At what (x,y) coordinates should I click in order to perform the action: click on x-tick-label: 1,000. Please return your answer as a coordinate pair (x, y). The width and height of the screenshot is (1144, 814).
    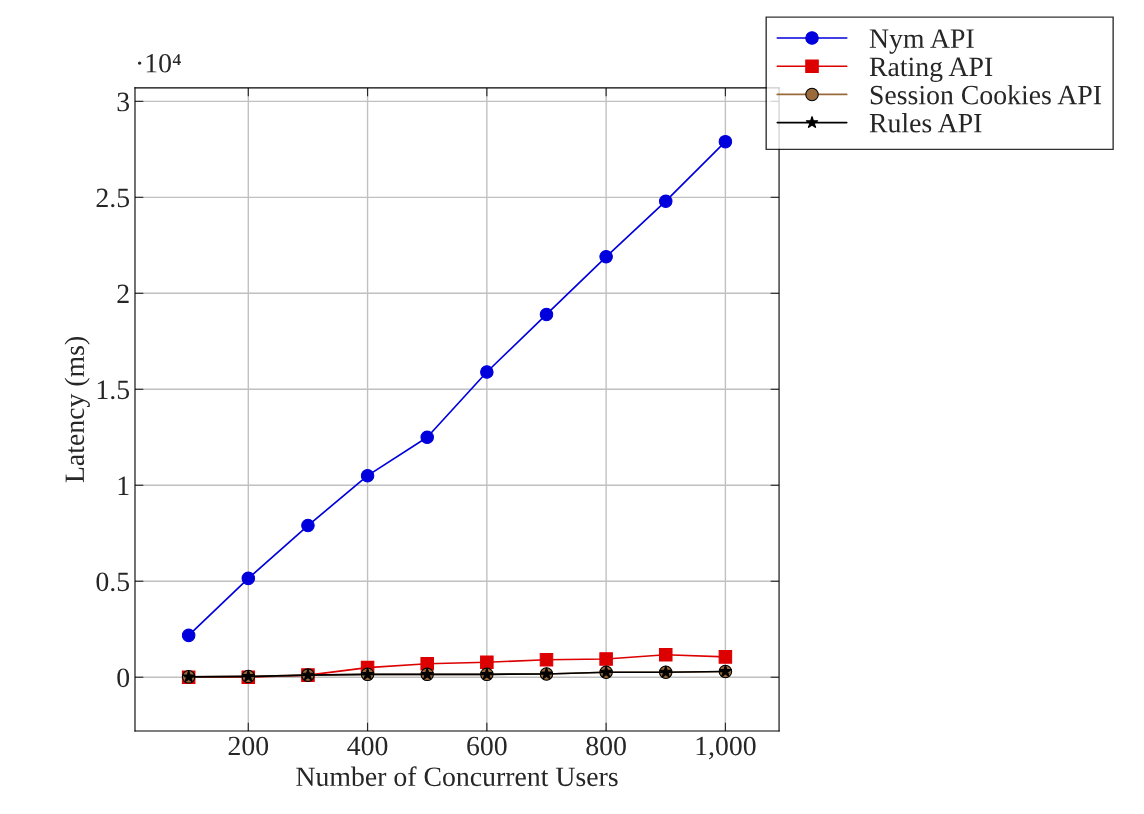
    Looking at the image, I should click on (726, 748).